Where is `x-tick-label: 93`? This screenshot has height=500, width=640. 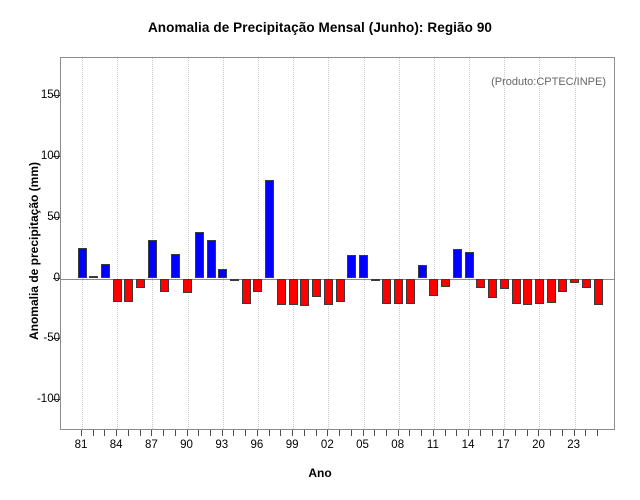
x-tick-label: 93 is located at coordinates (222, 445).